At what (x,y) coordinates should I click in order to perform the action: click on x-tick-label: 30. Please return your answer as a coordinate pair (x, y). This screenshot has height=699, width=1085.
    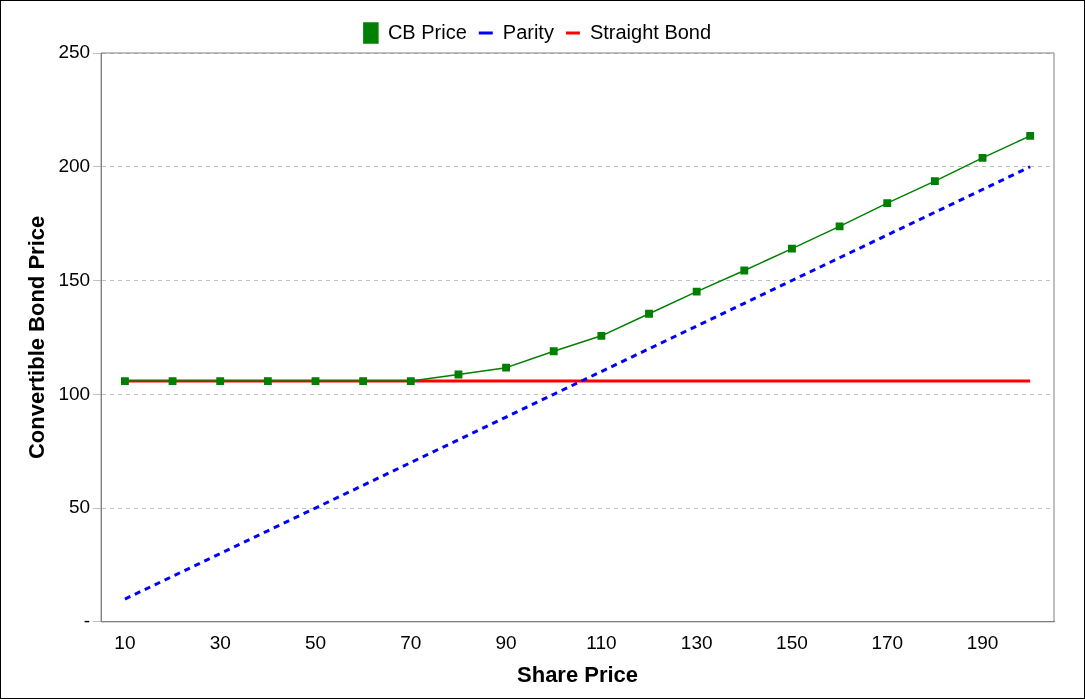
    Looking at the image, I should click on (220, 643).